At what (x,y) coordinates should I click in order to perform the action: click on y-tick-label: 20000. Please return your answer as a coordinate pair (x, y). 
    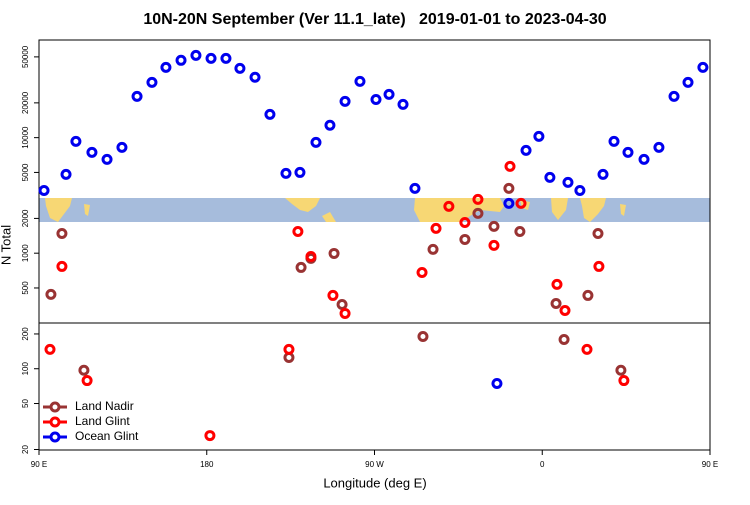
    Looking at the image, I should click on (25, 102).